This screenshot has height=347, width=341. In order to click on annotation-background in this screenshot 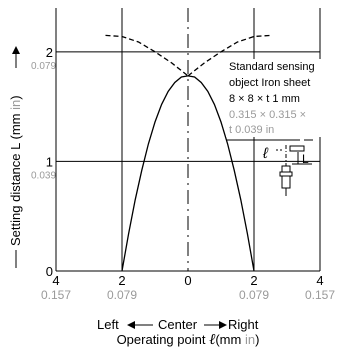, I will do `click(273, 98)`.